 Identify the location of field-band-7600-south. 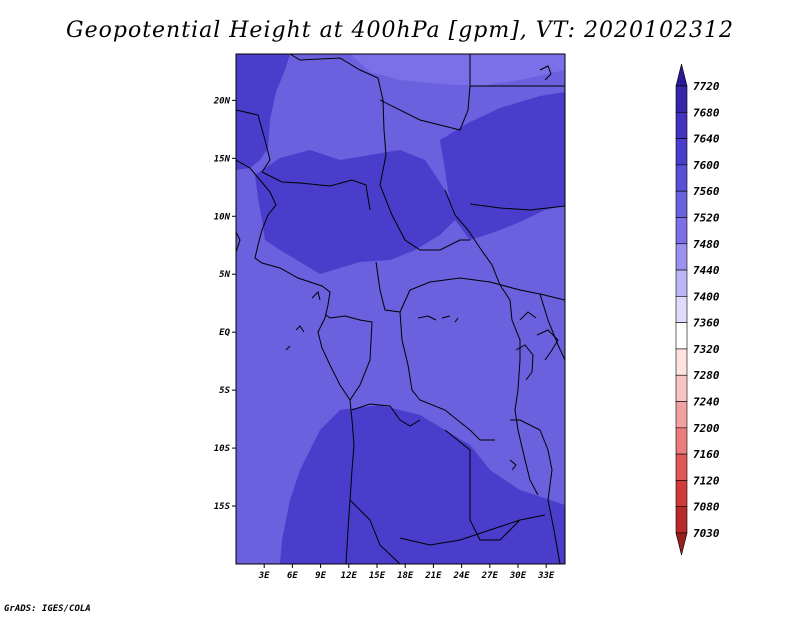
(422, 484).